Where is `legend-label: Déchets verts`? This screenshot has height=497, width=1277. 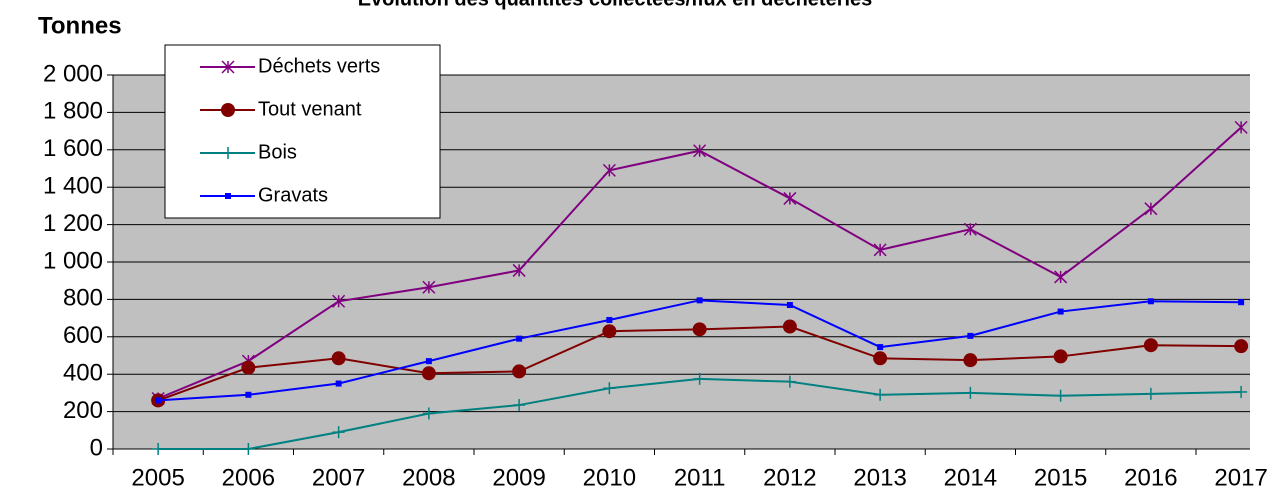 legend-label: Déchets verts is located at coordinates (319, 66).